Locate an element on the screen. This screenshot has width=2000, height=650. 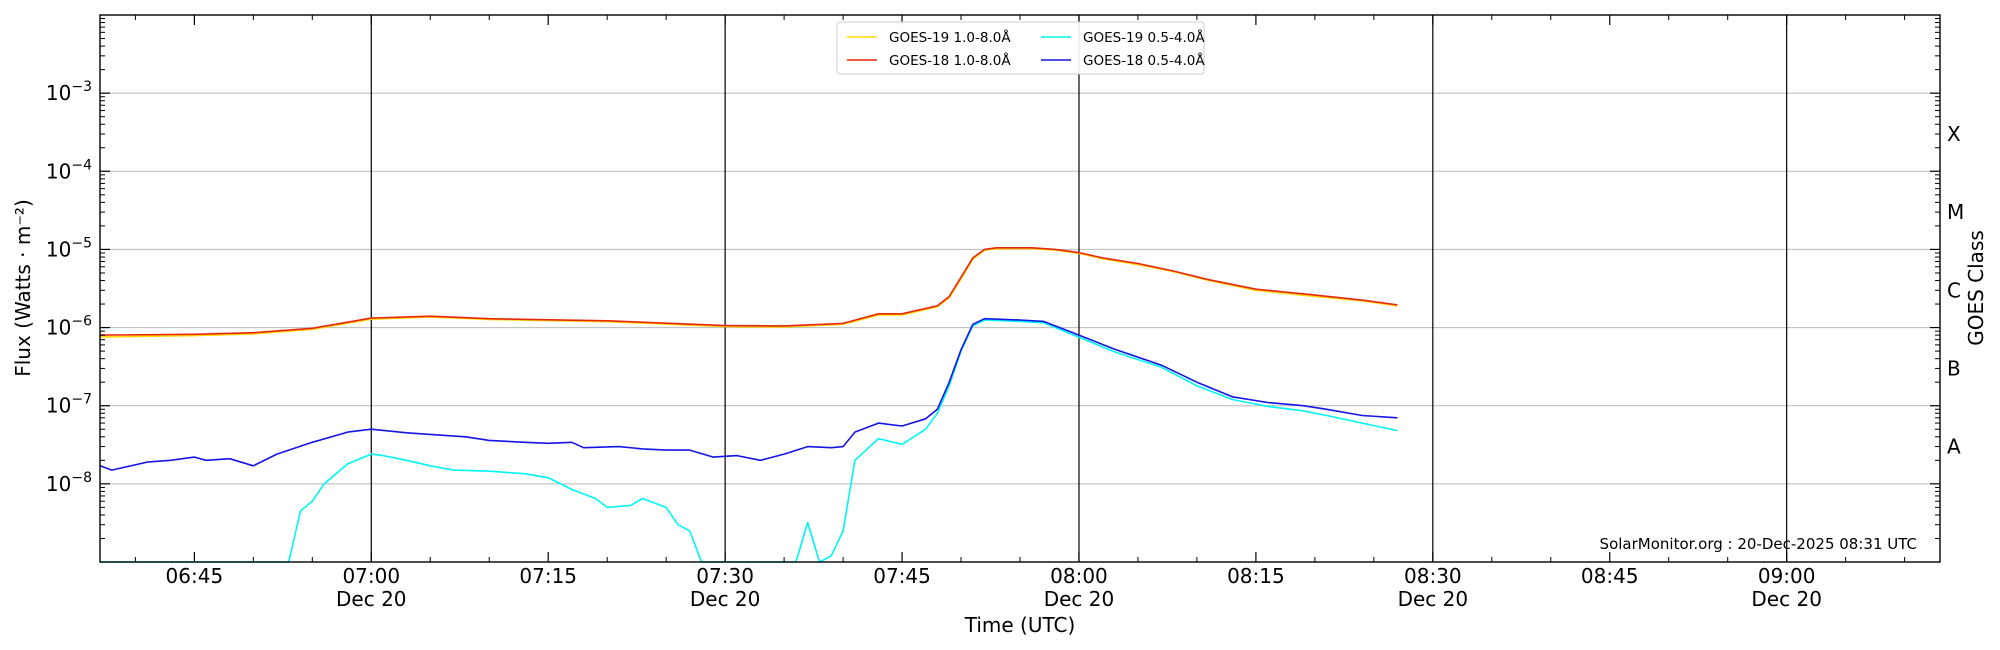
x-tick-label: 08:15 is located at coordinates (1256, 576).